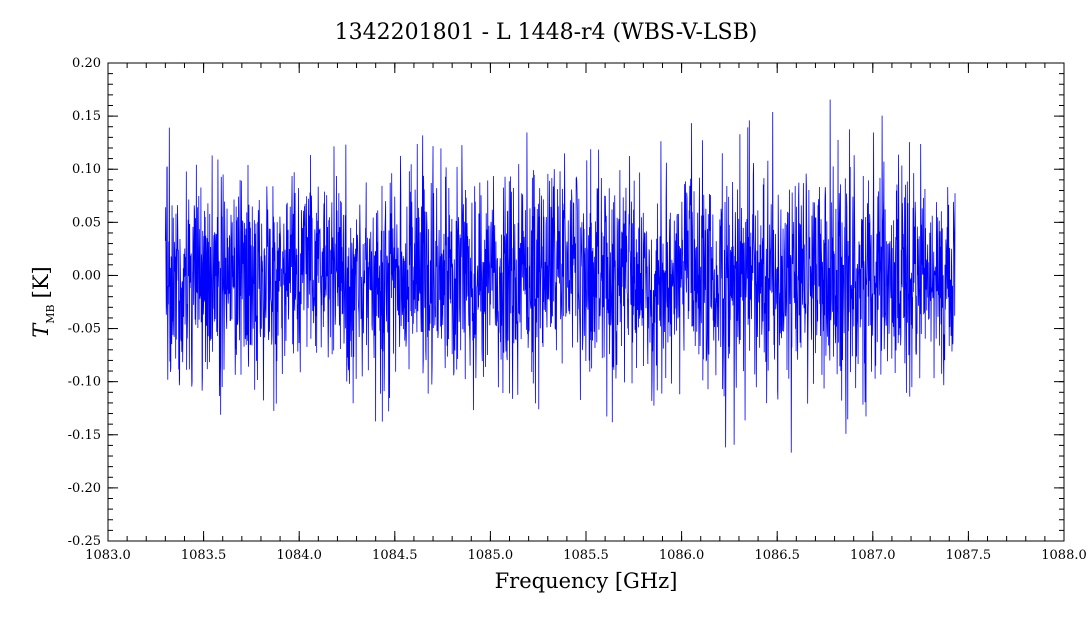  Describe the element at coordinates (491, 555) in the screenshot. I see `x-tick-label: 1085.0` at that location.